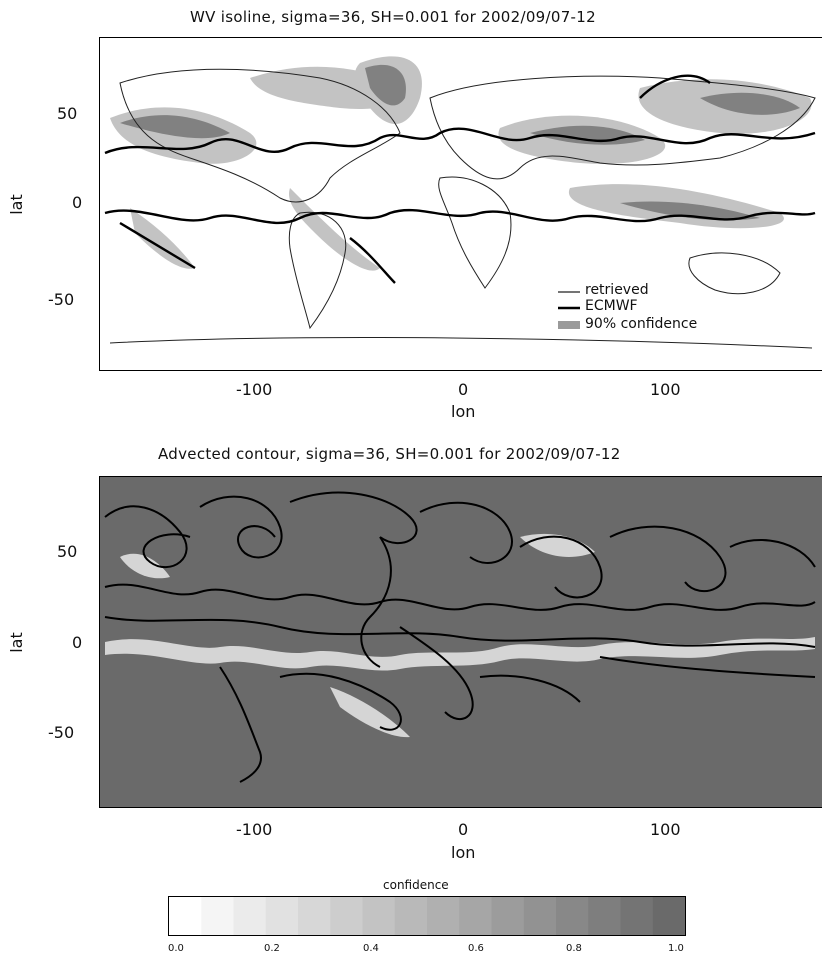 This screenshot has height=958, width=822. What do you see at coordinates (77, 202) in the screenshot?
I see `chart1-ytick-0-label: 0` at bounding box center [77, 202].